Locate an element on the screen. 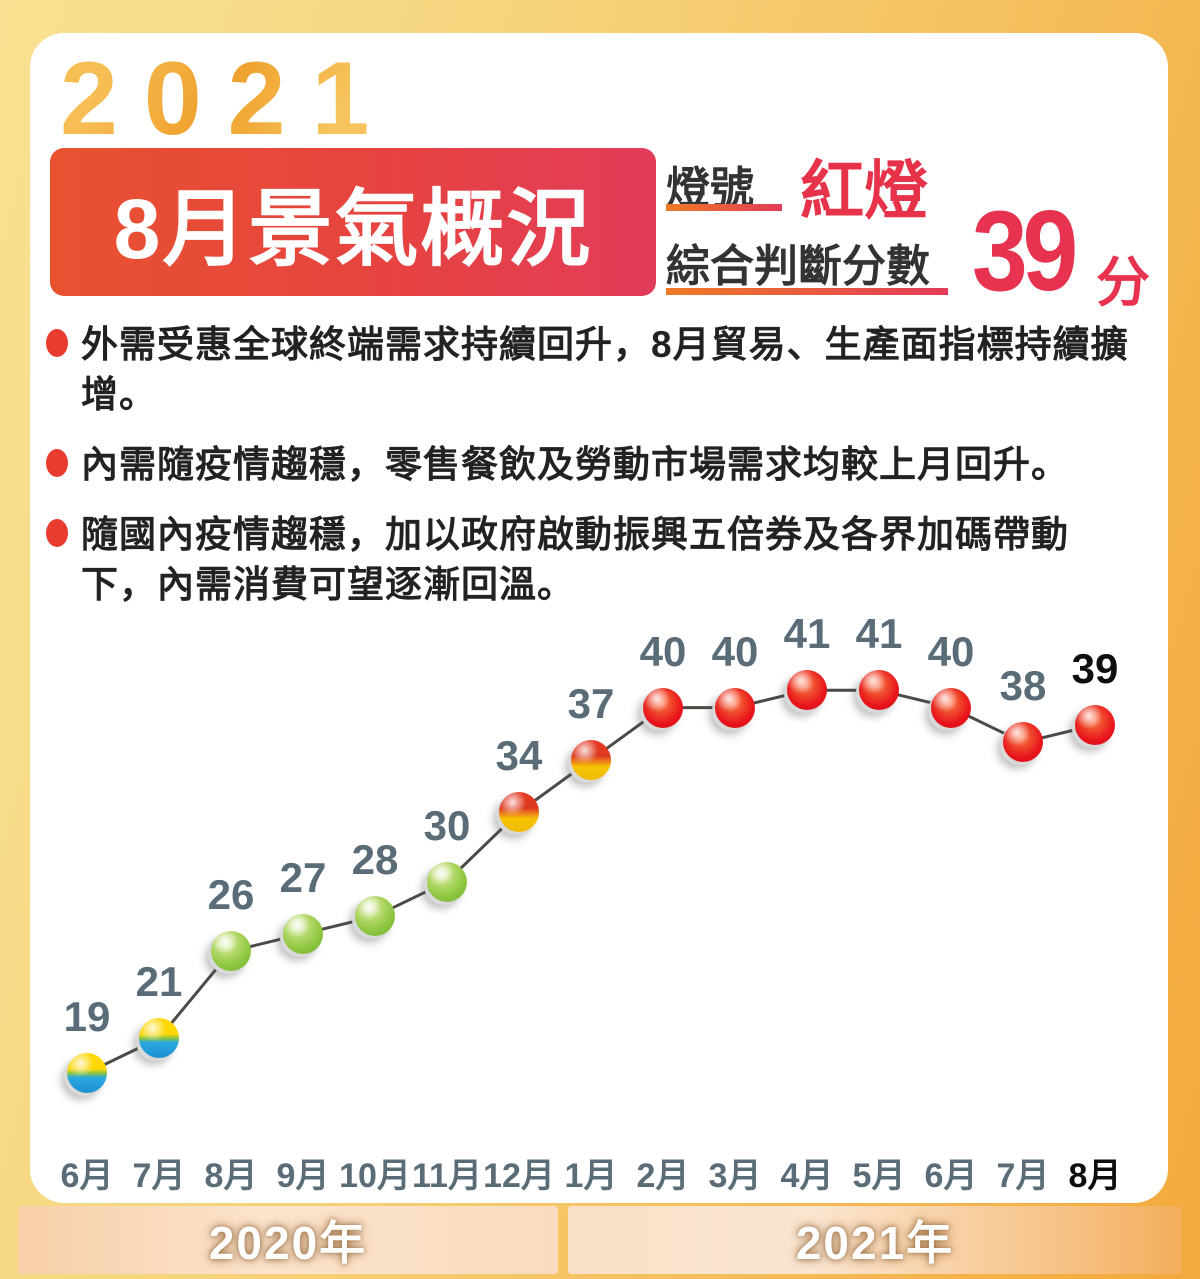 Image resolution: width=1200 pixels, height=1279 pixels. score-label: 綜合判斷分數 is located at coordinates (798, 266).